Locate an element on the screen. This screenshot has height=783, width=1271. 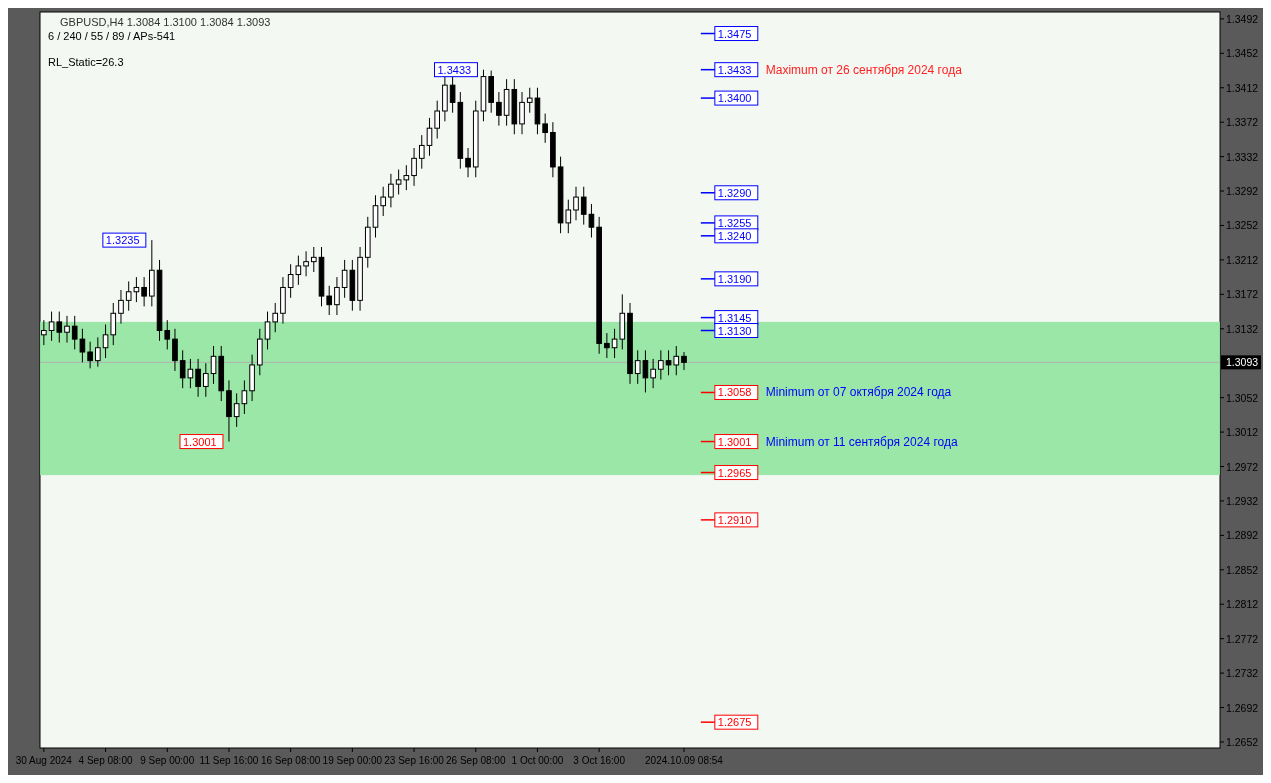
x-tick-label: 26 Sep 08:00 is located at coordinates (476, 760).